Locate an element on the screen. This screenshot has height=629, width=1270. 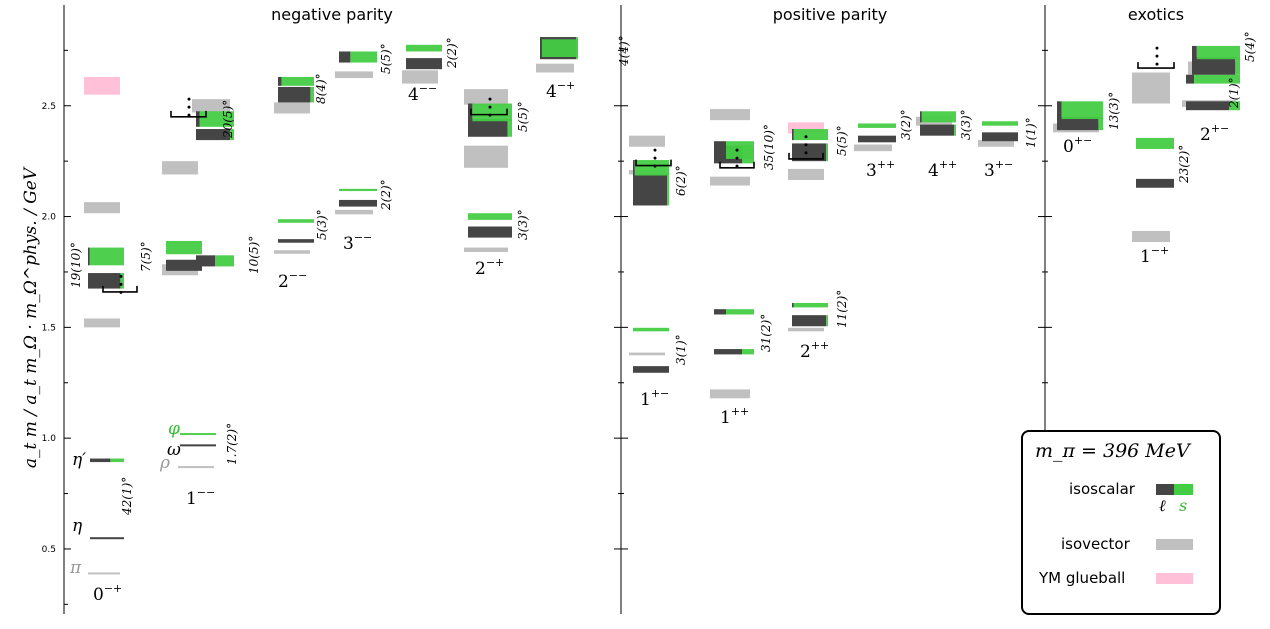
meson-label-rho: ρ is located at coordinates (164, 463).